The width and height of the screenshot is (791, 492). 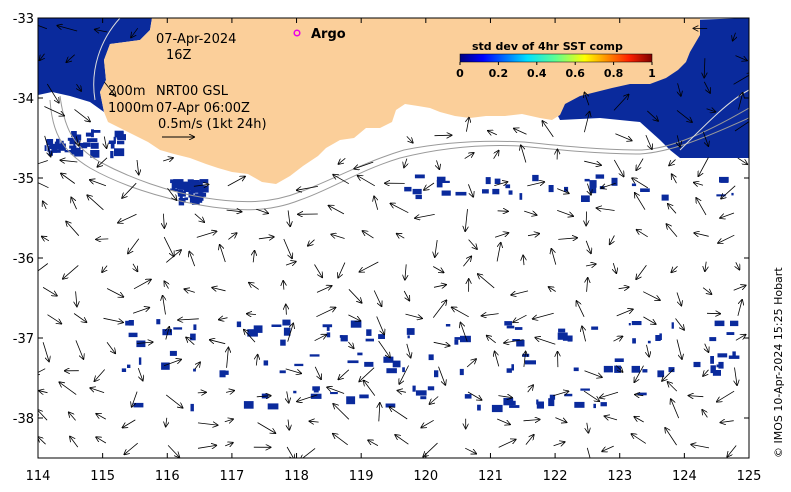 I want to click on colorbar-title: std dev of 4hr SST comp, so click(x=547, y=46).